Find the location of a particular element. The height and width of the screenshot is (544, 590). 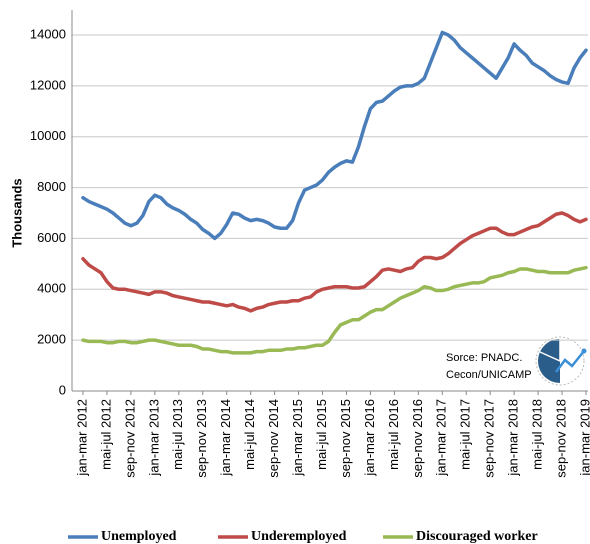

x-tick-label: mai-jul 2017 is located at coordinates (465, 434).